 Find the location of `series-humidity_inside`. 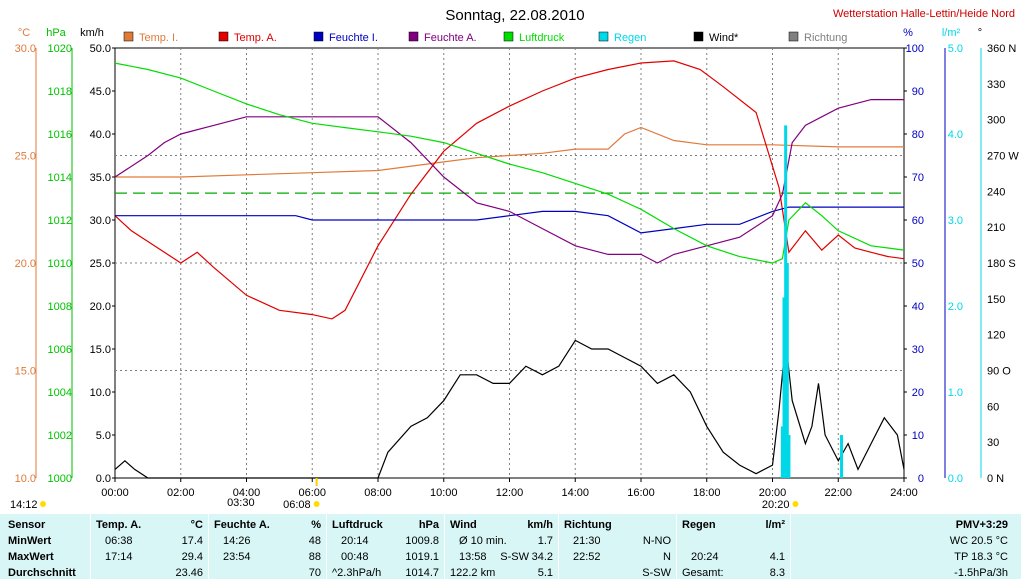

series-humidity_inside is located at coordinates (509, 220).